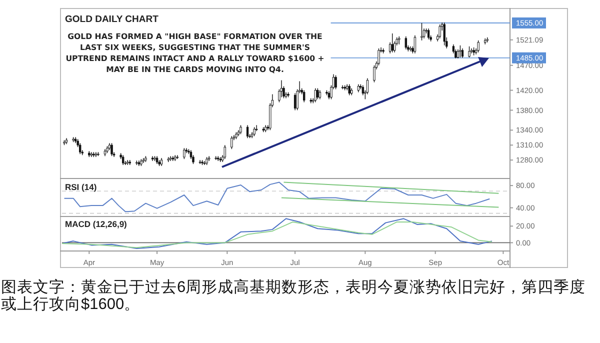 The image size is (600, 343). I want to click on text: 图表文字：黄金已于过去6周形成高基期数形态，表明今夏涨势依旧完好，第四季度或上行攻向$1600。, so click(294, 296).